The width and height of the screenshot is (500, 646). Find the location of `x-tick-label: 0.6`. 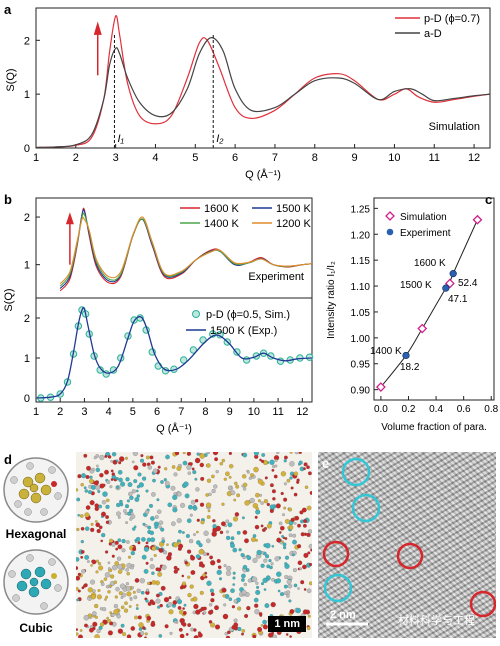

x-tick-label: 0.6 is located at coordinates (464, 409).